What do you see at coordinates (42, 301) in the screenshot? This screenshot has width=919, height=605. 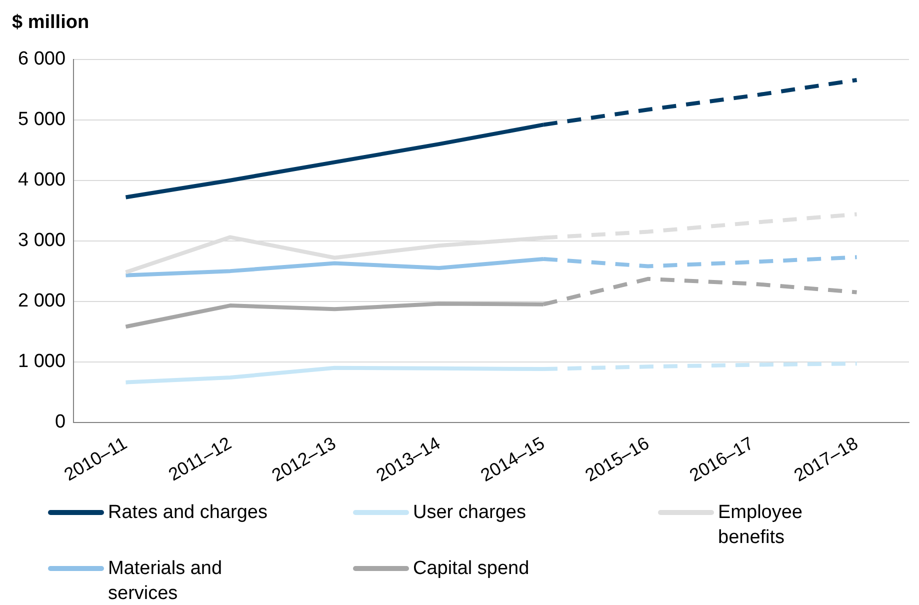 I see `y-tick-label: 2 000` at bounding box center [42, 301].